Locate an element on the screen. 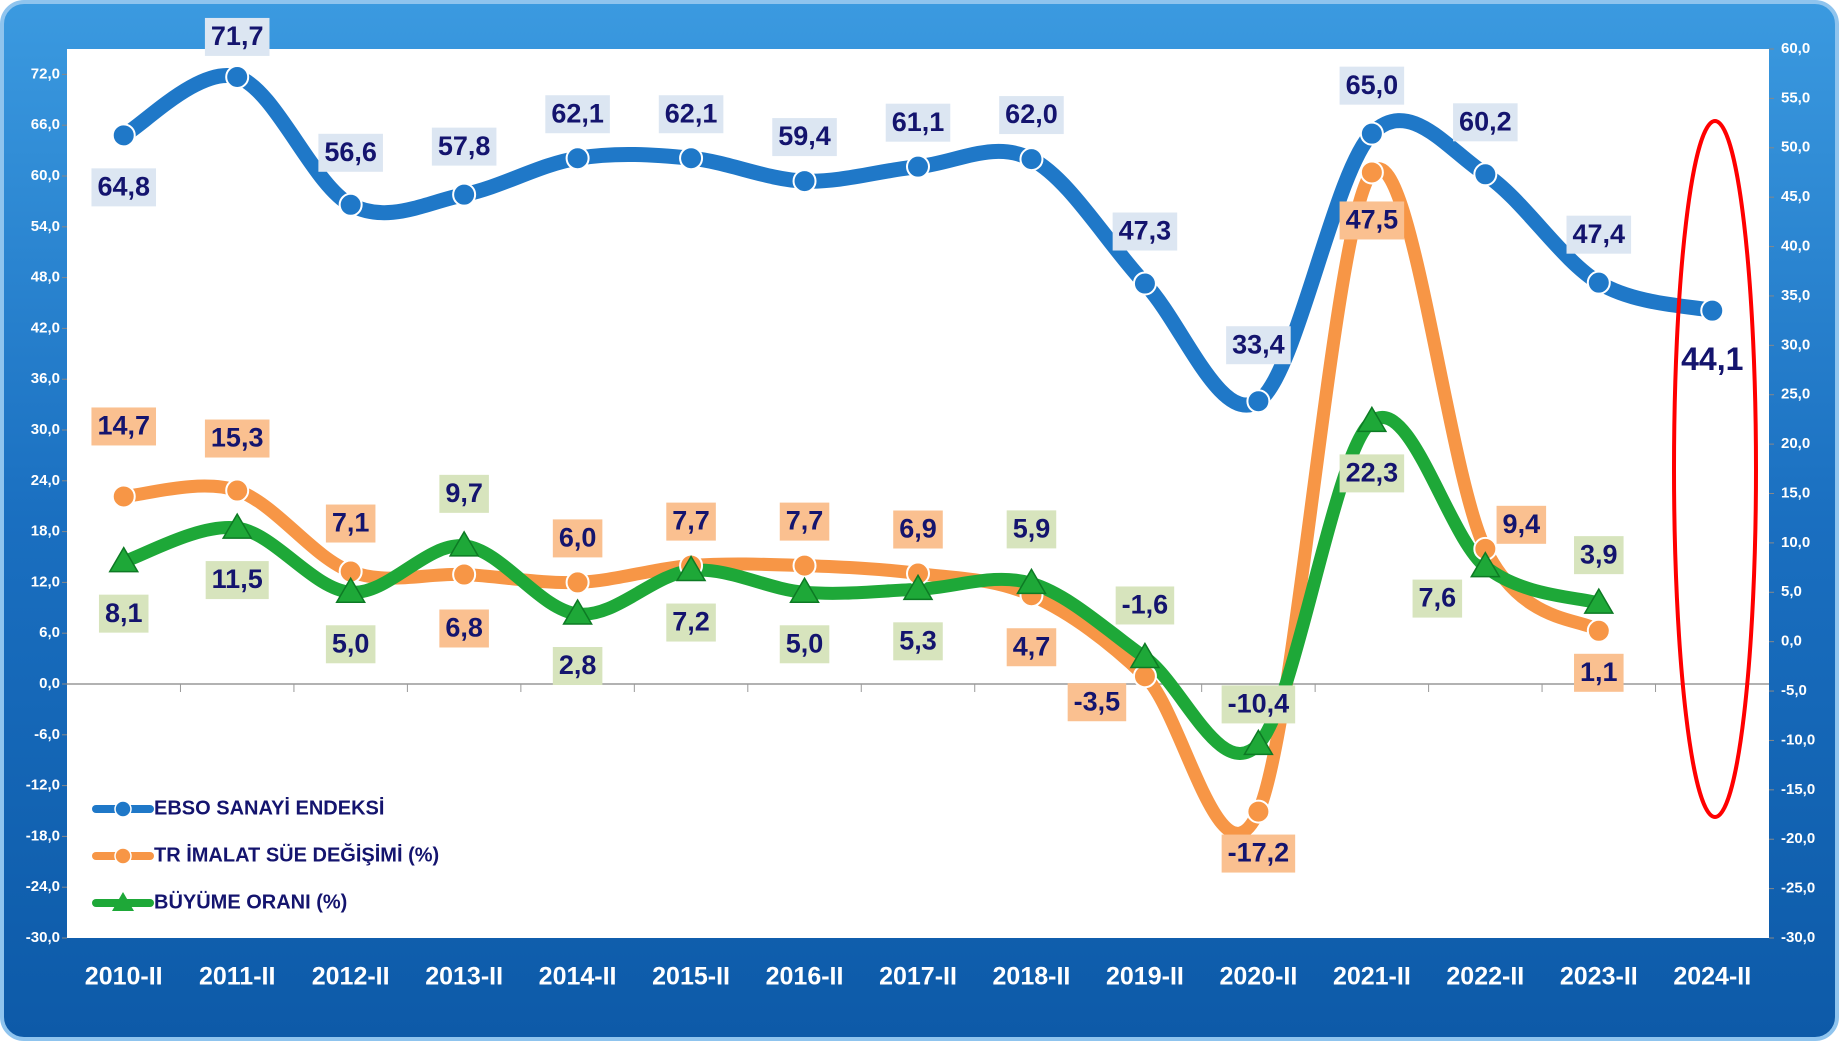  data-label: 47,4 is located at coordinates (1599, 234).